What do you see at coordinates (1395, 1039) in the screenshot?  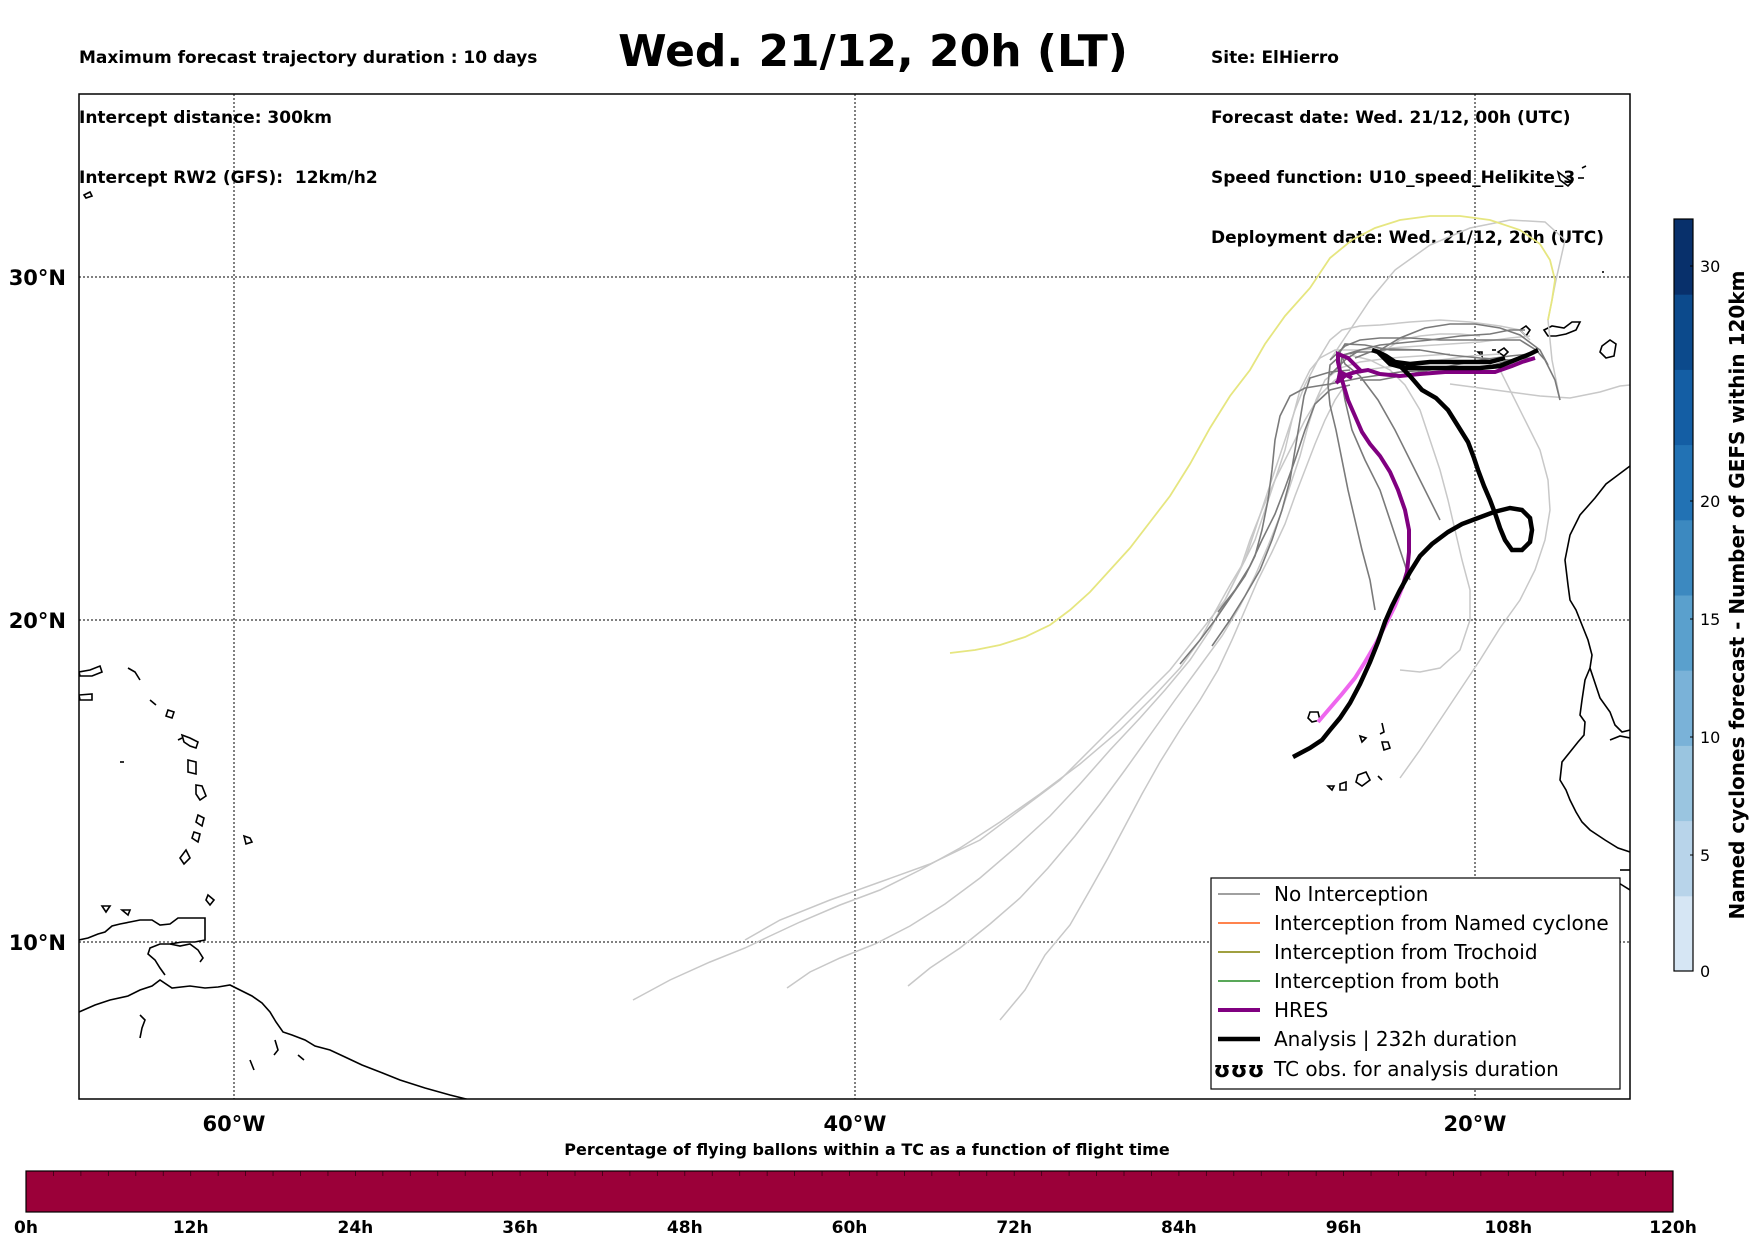 I see `legend-label-analysis: Analysis | 232h duration` at bounding box center [1395, 1039].